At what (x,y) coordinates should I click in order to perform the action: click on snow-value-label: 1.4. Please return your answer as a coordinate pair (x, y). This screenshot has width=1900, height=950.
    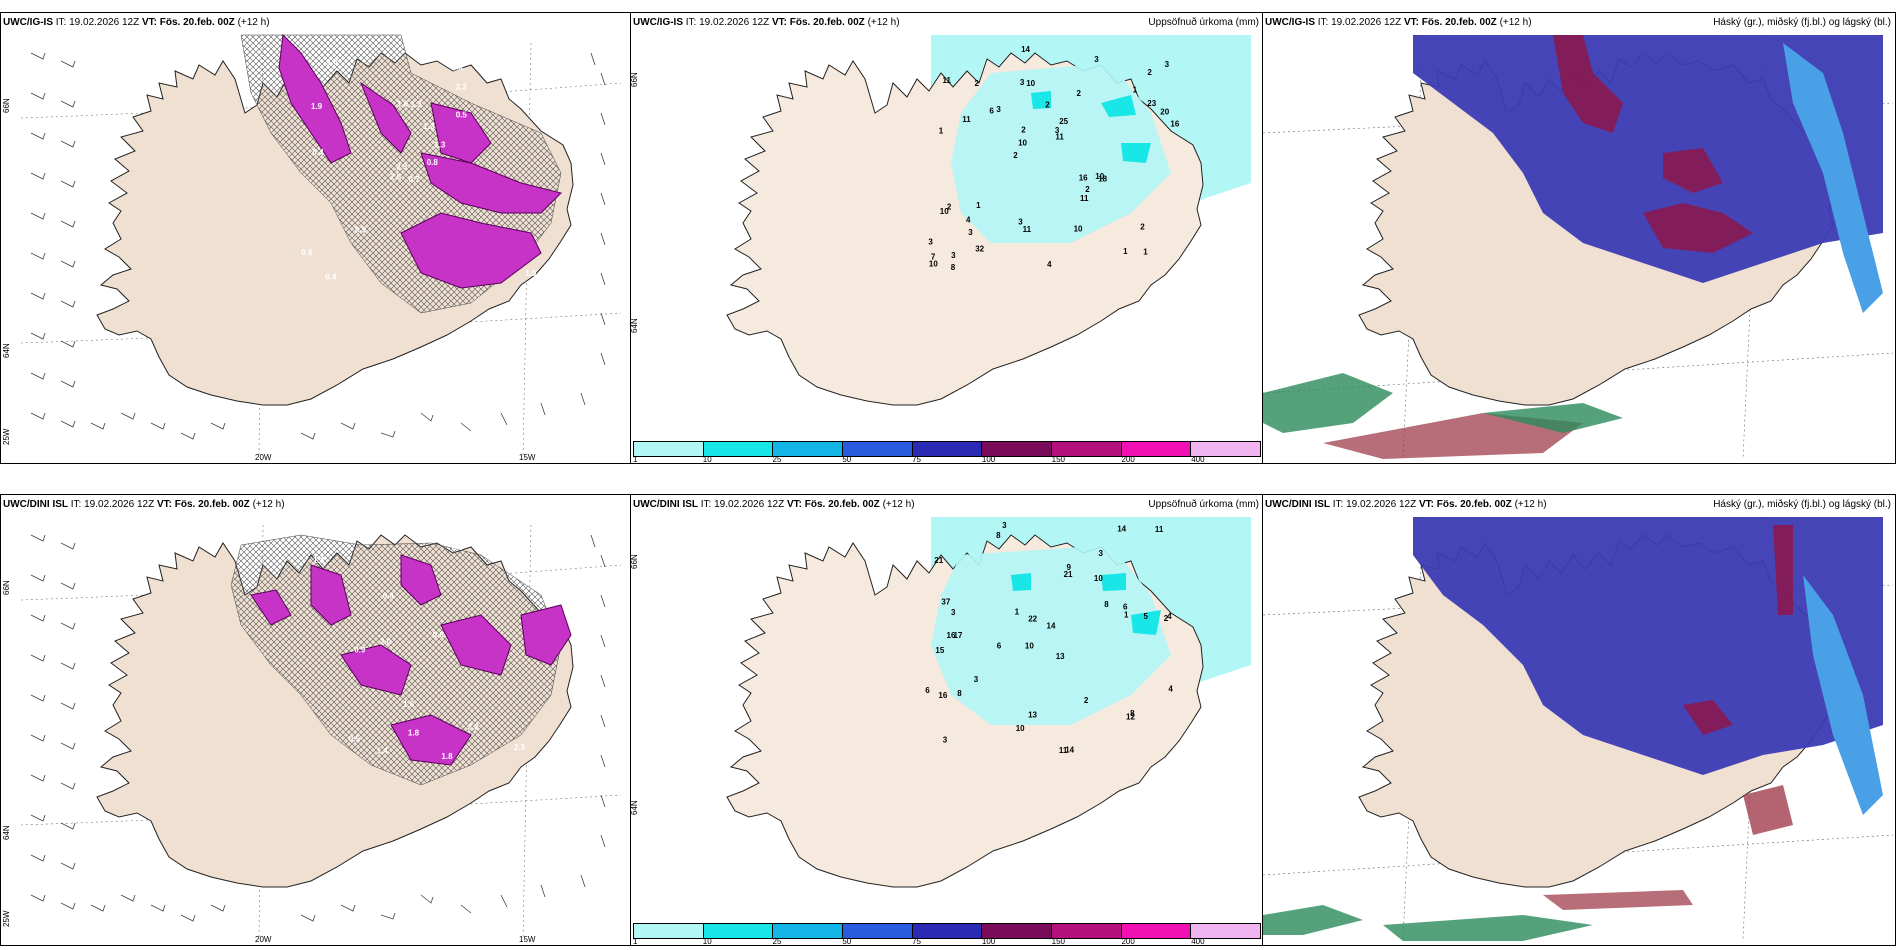
    Looking at the image, I should click on (383, 751).